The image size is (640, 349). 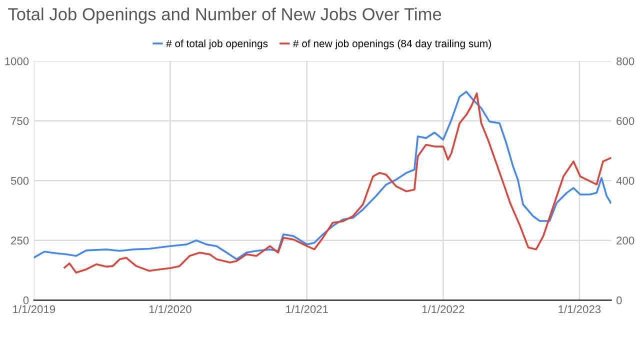 What do you see at coordinates (625, 180) in the screenshot?
I see `y2-tick-label: 400` at bounding box center [625, 180].